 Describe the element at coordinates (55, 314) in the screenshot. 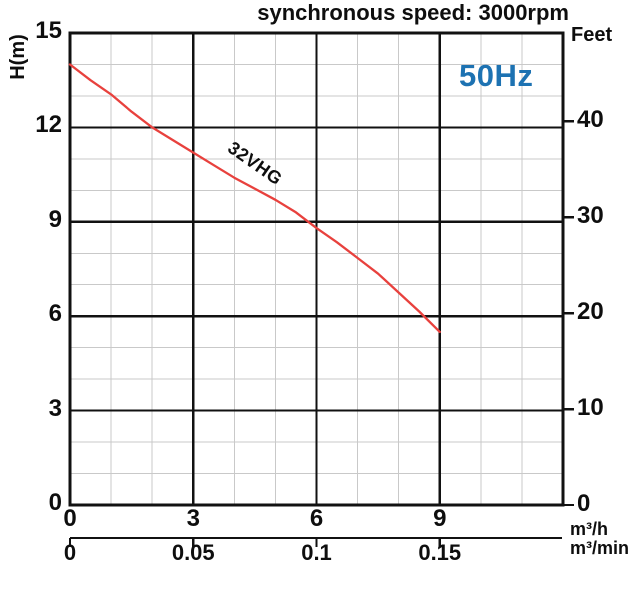

I see `left-tick-label-6: 6` at that location.